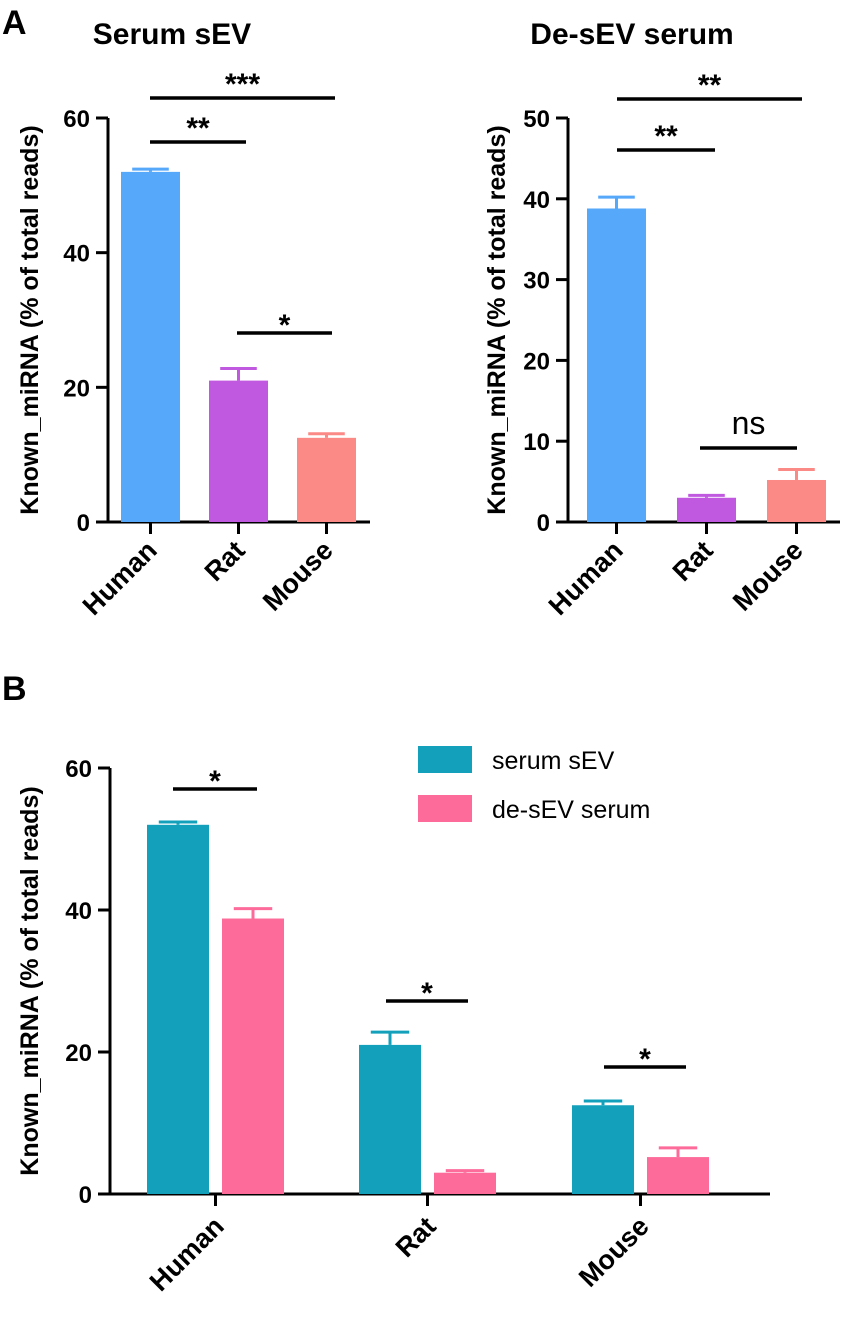 The height and width of the screenshot is (1317, 844). I want to click on chart-title: Serum sEV, so click(172, 34).